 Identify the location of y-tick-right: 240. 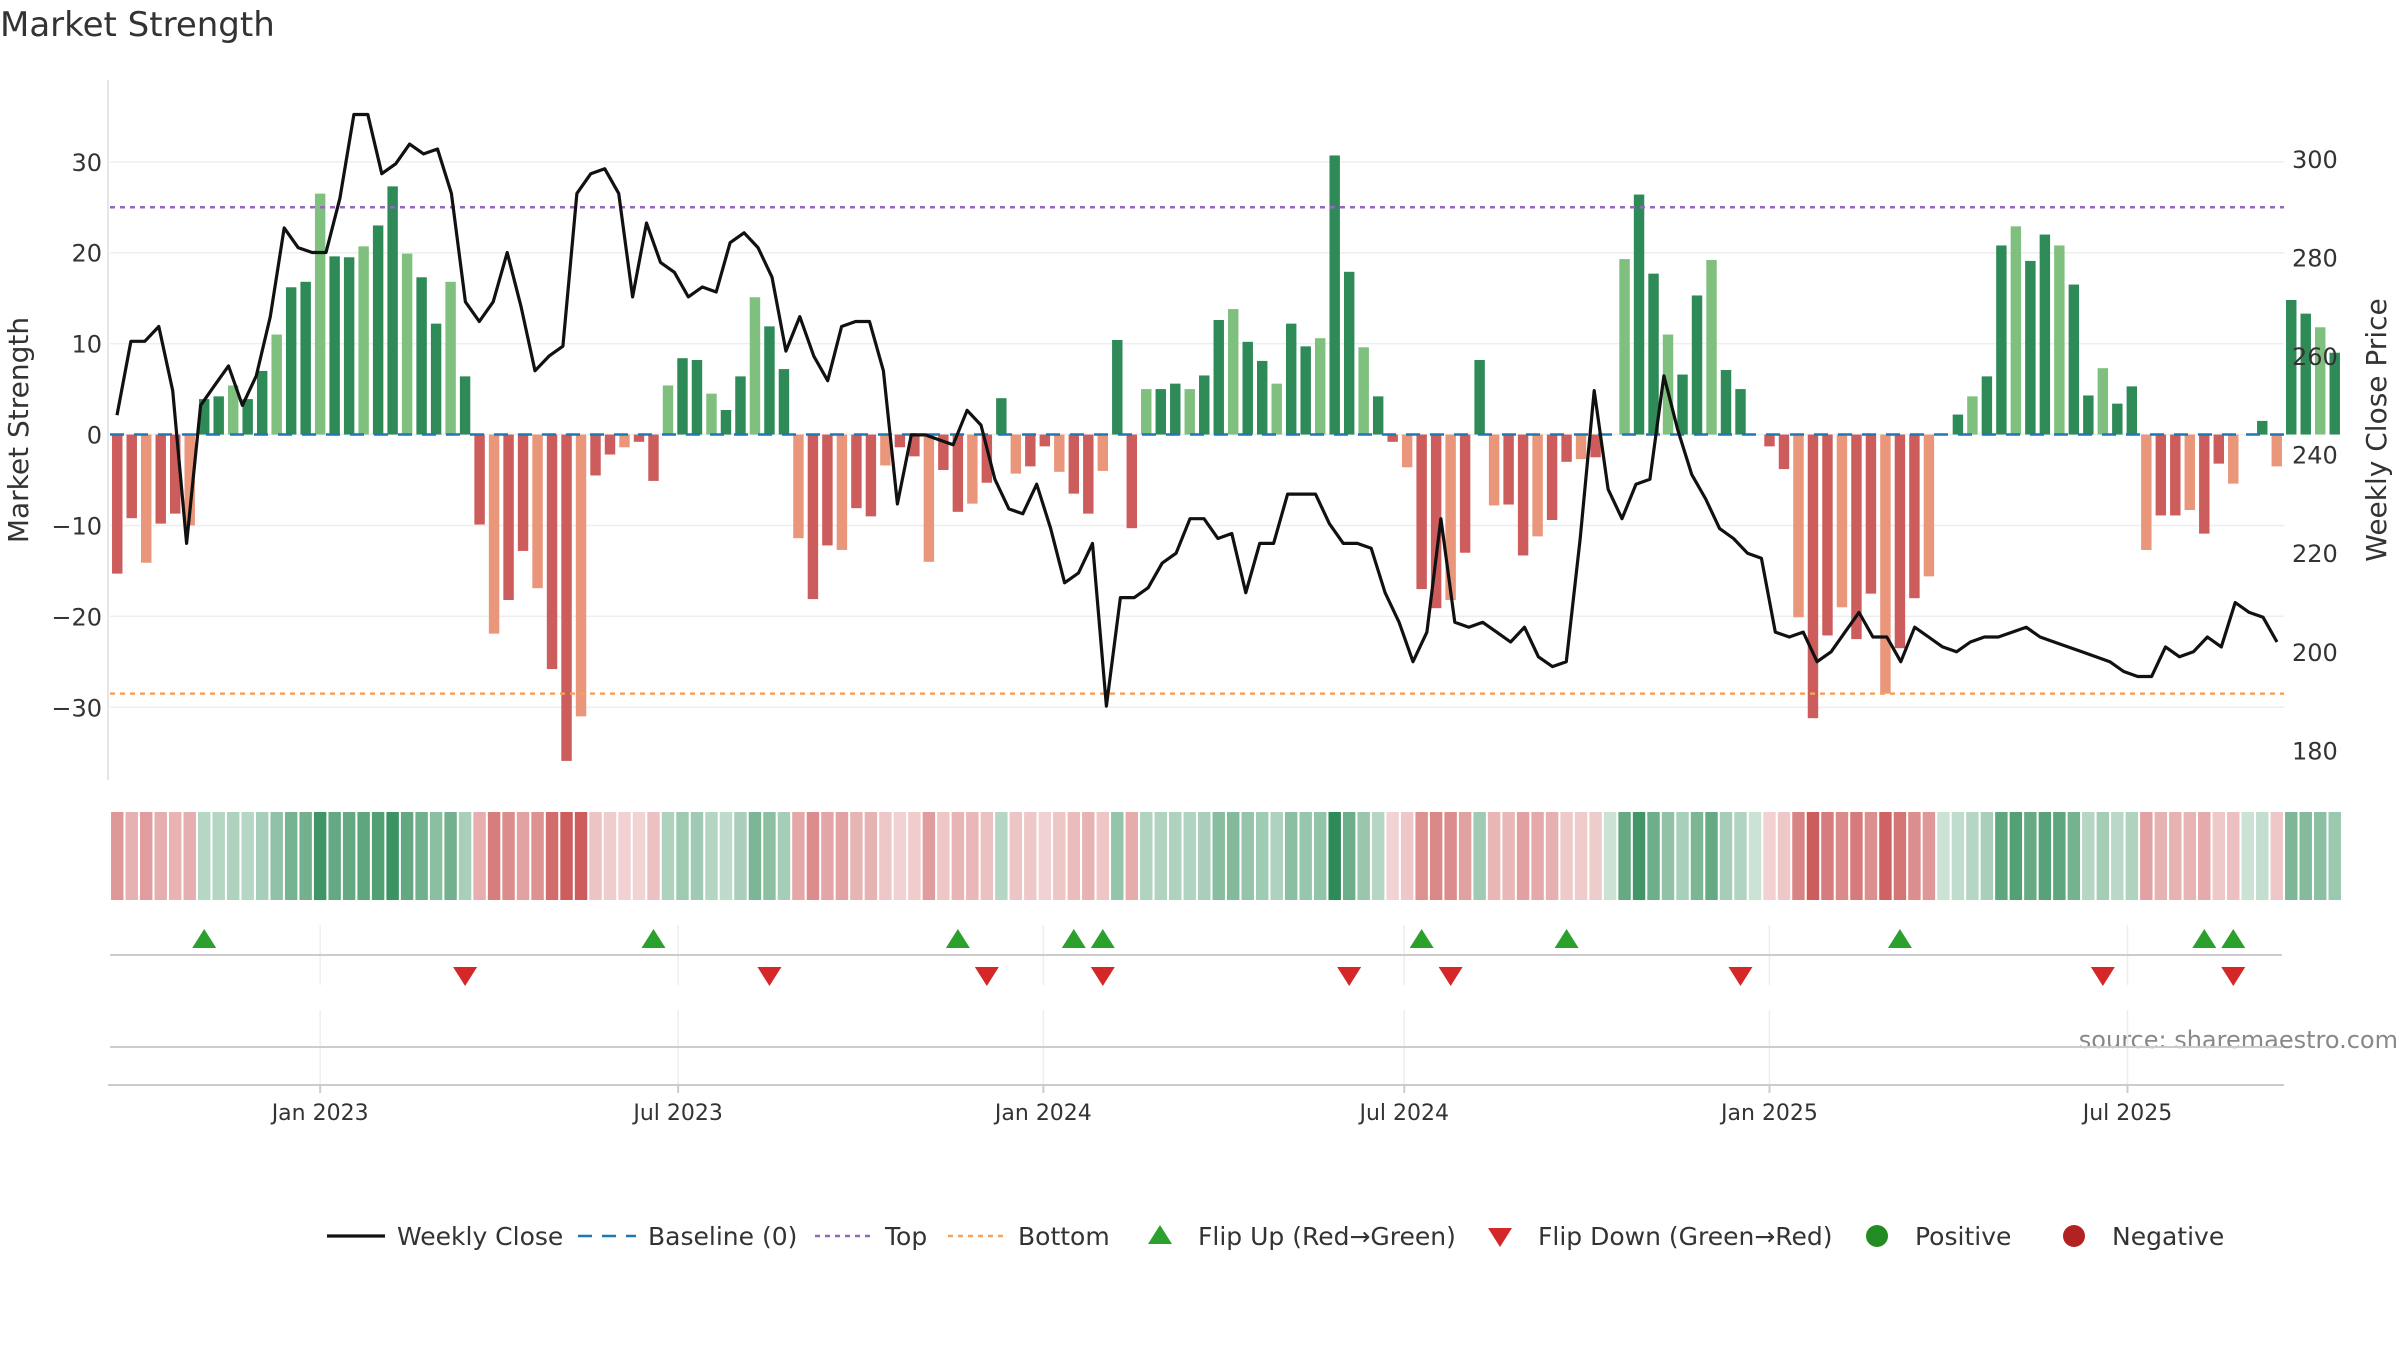
(2315, 456).